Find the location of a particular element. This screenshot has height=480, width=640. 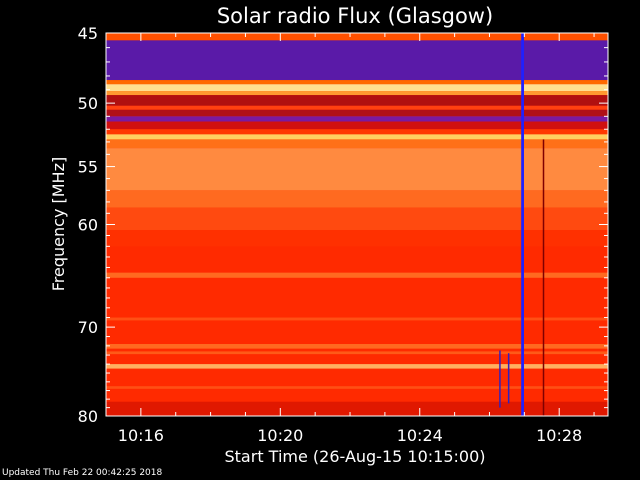

y-axis-label: Frequency [MHz] is located at coordinates (58, 224).